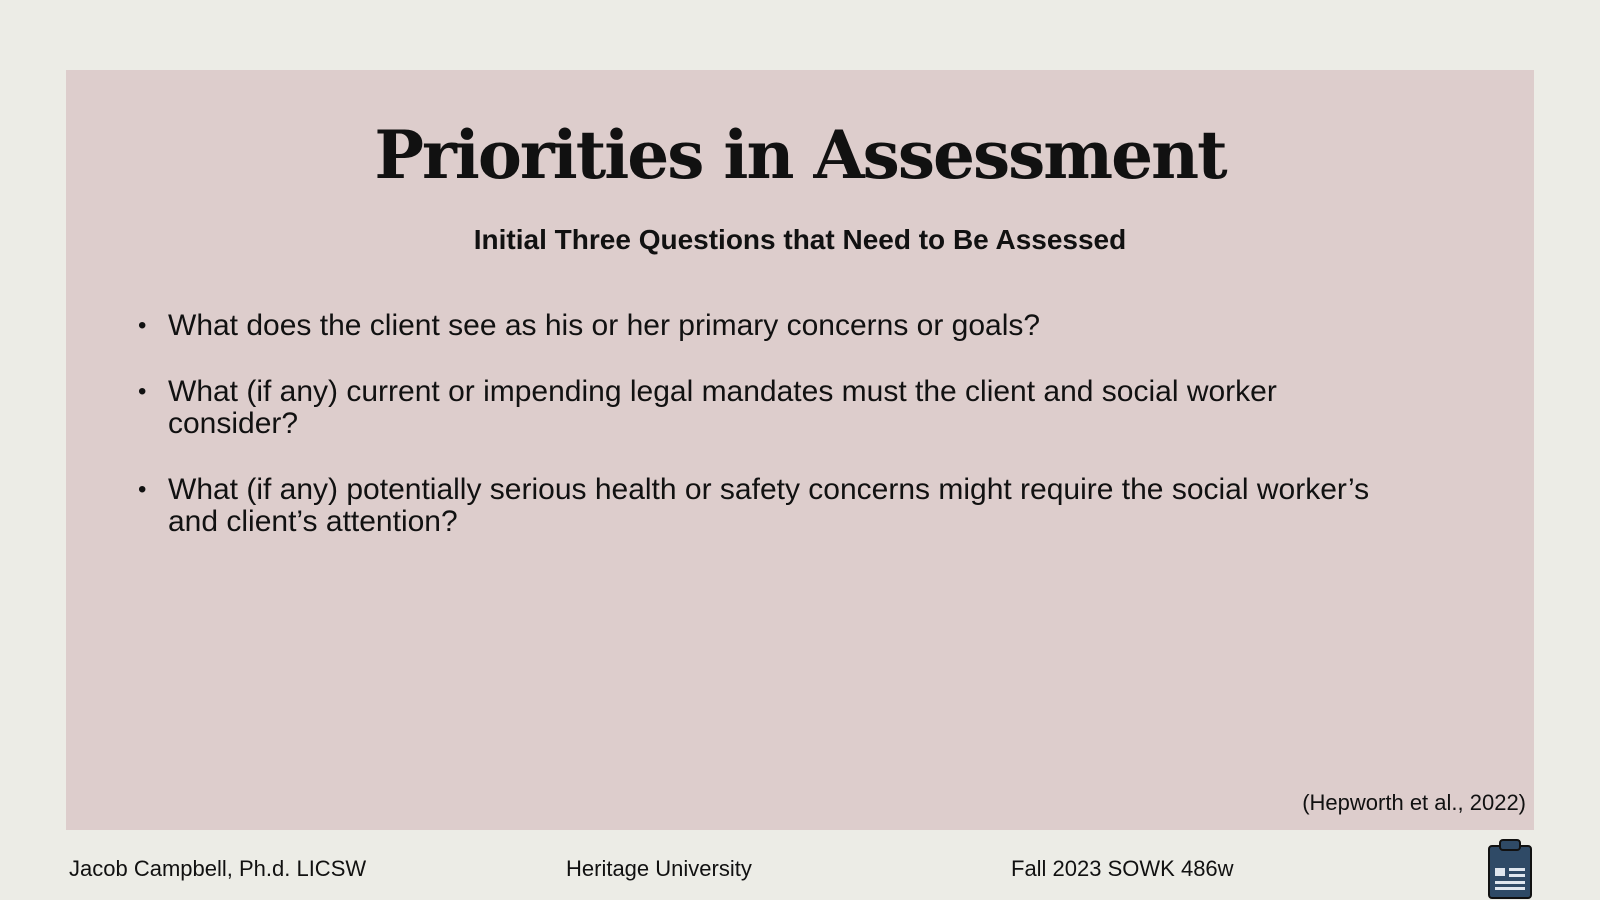 The height and width of the screenshot is (900, 1600). Describe the element at coordinates (218, 868) in the screenshot. I see `footer-author: Jacob Campbell, Ph.d. LICSW` at that location.